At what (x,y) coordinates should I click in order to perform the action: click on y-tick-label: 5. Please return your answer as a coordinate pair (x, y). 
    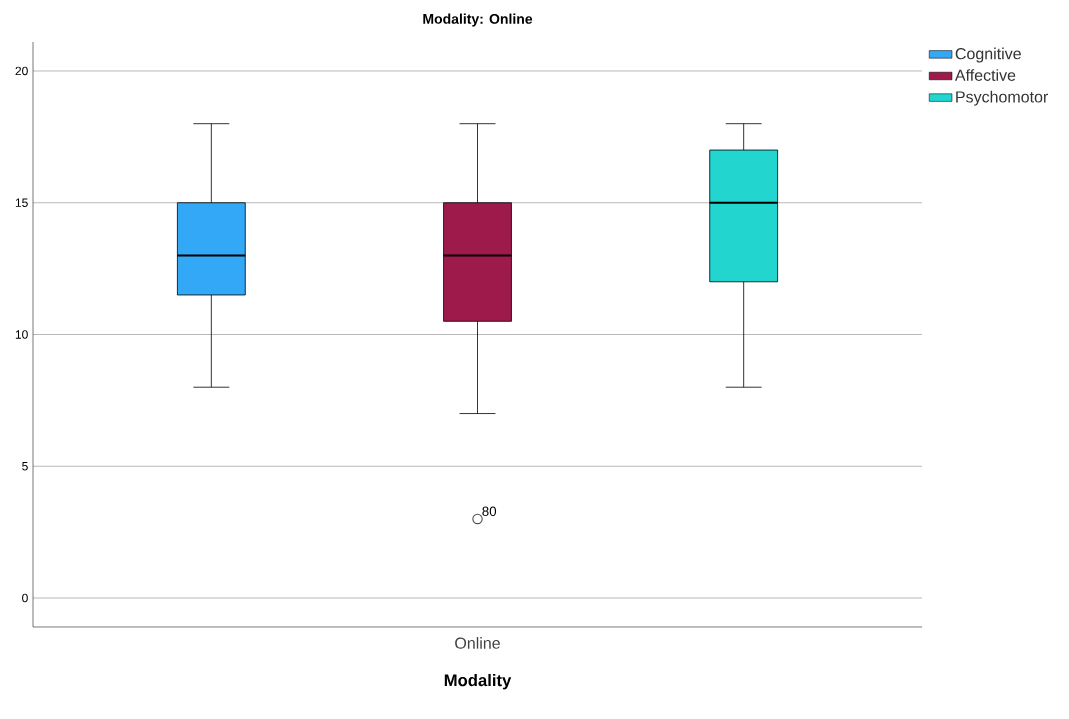
    Looking at the image, I should click on (25, 466).